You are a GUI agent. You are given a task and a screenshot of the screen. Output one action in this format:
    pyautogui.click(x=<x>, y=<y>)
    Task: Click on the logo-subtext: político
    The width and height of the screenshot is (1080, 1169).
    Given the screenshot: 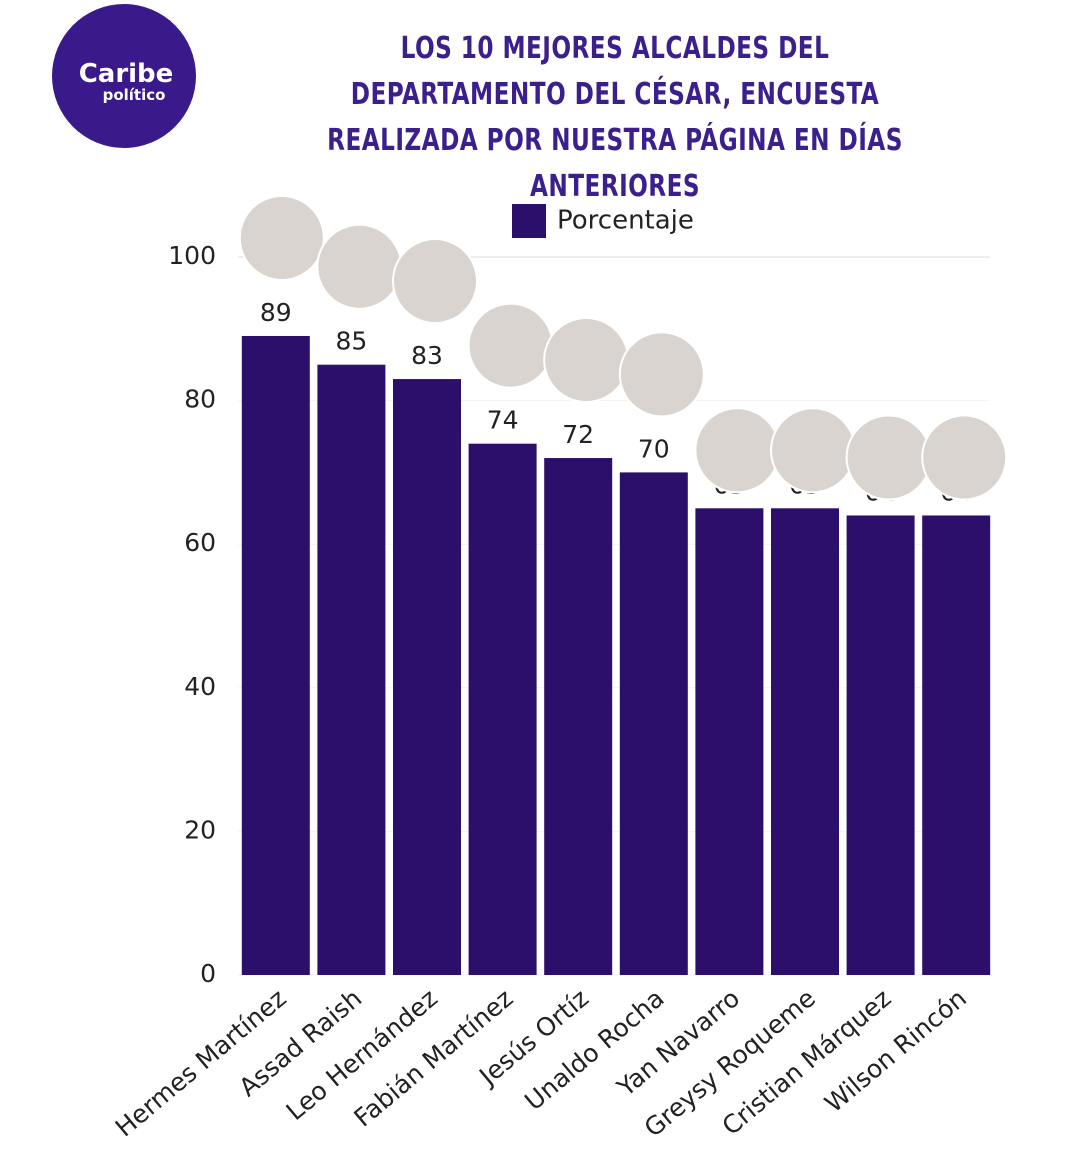 What is the action you would take?
    pyautogui.click(x=134, y=95)
    